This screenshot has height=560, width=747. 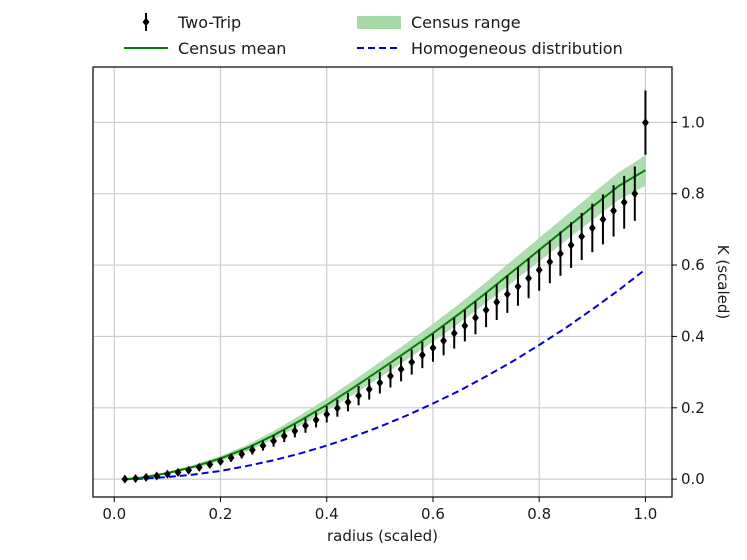 What do you see at coordinates (723, 282) in the screenshot?
I see `y-axis-label: K (scaled)` at bounding box center [723, 282].